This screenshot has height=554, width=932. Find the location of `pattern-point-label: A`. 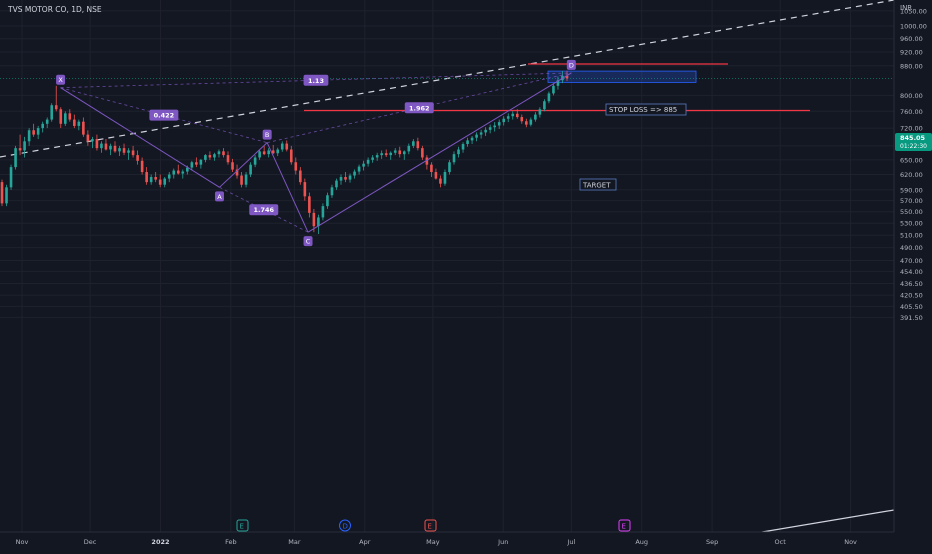

pattern-point-label: A is located at coordinates (219, 197).